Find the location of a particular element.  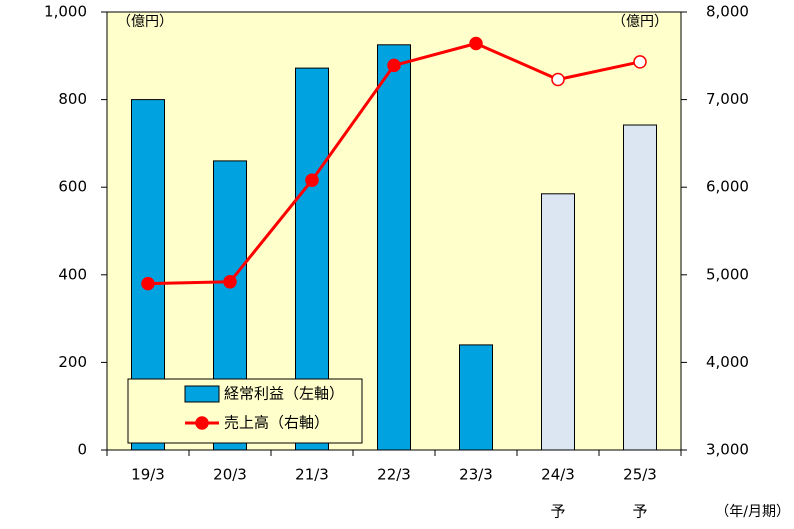

x-tick-label: 24/3 is located at coordinates (558, 475).